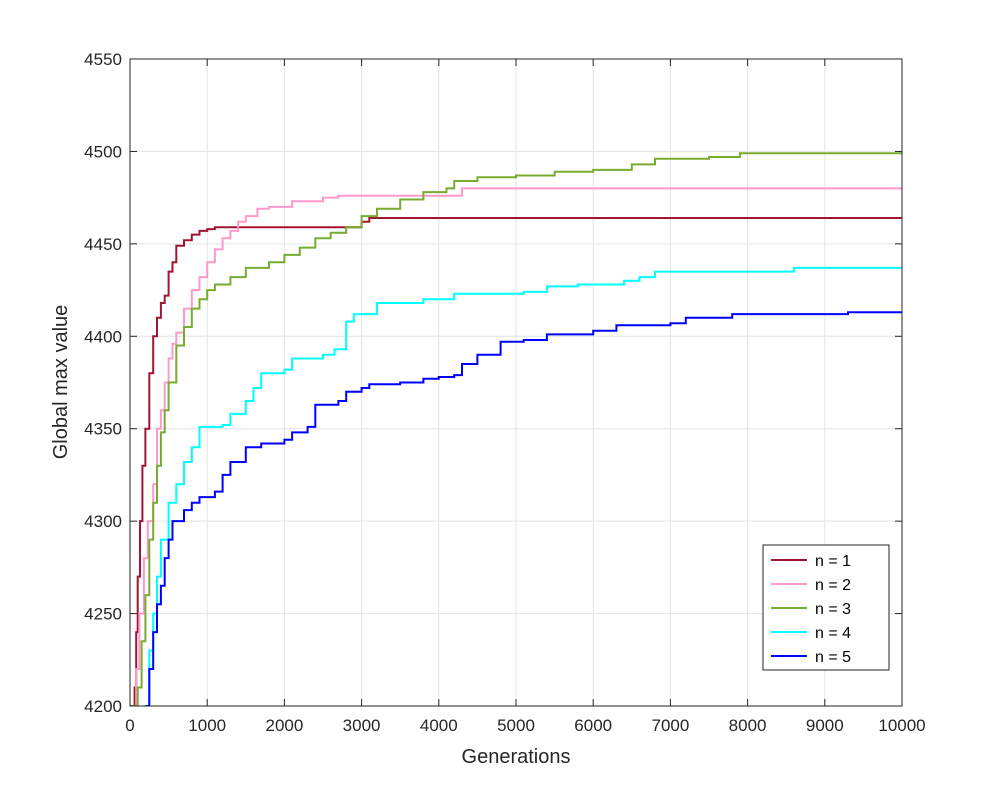  I want to click on y-tick-label: 4350, so click(103, 429).